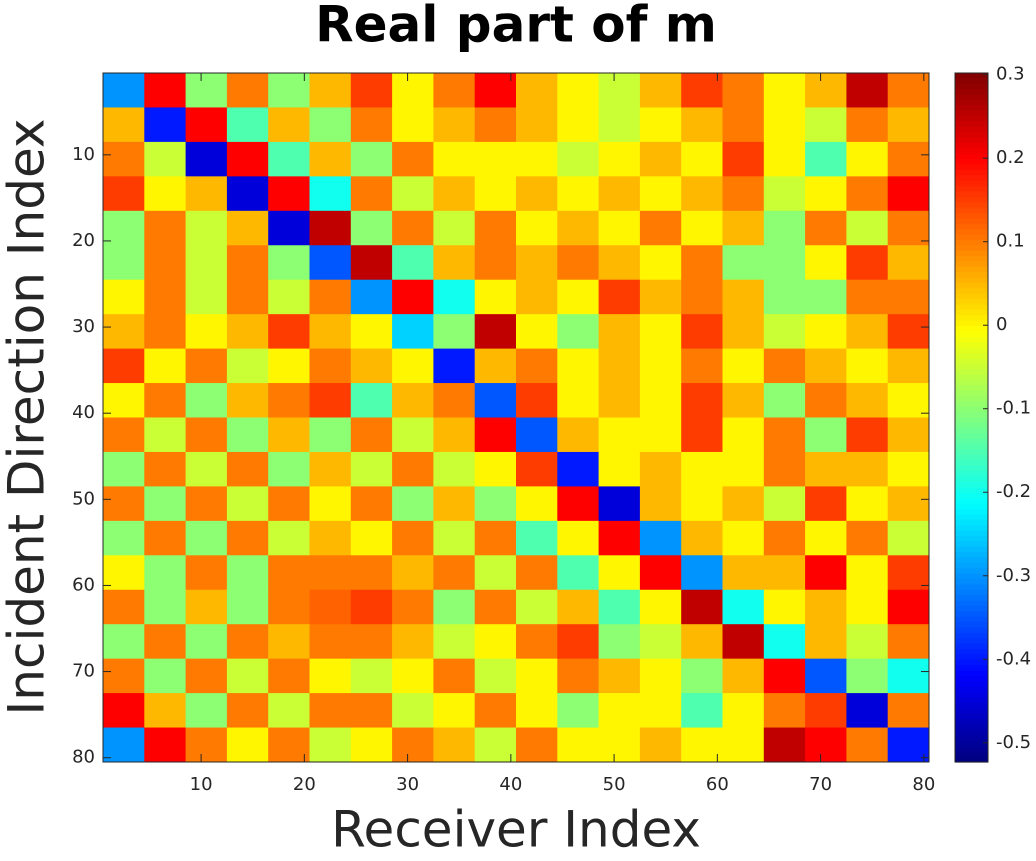  What do you see at coordinates (1013, 742) in the screenshot?
I see `colorbar-tick-label: -0.5` at bounding box center [1013, 742].